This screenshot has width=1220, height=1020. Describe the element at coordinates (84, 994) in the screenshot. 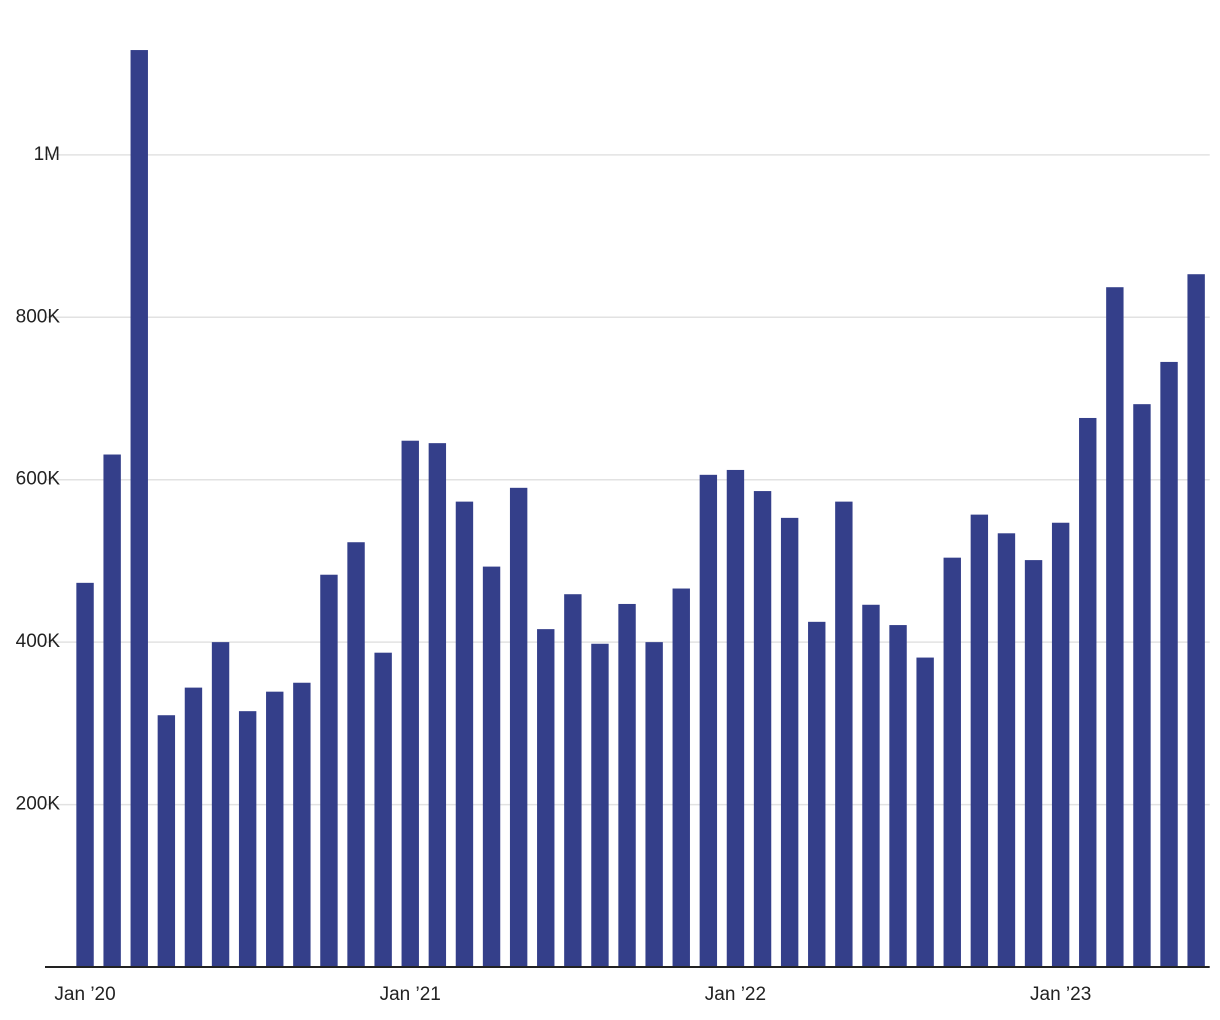

I see `x-tick-label: Jan ’20` at that location.